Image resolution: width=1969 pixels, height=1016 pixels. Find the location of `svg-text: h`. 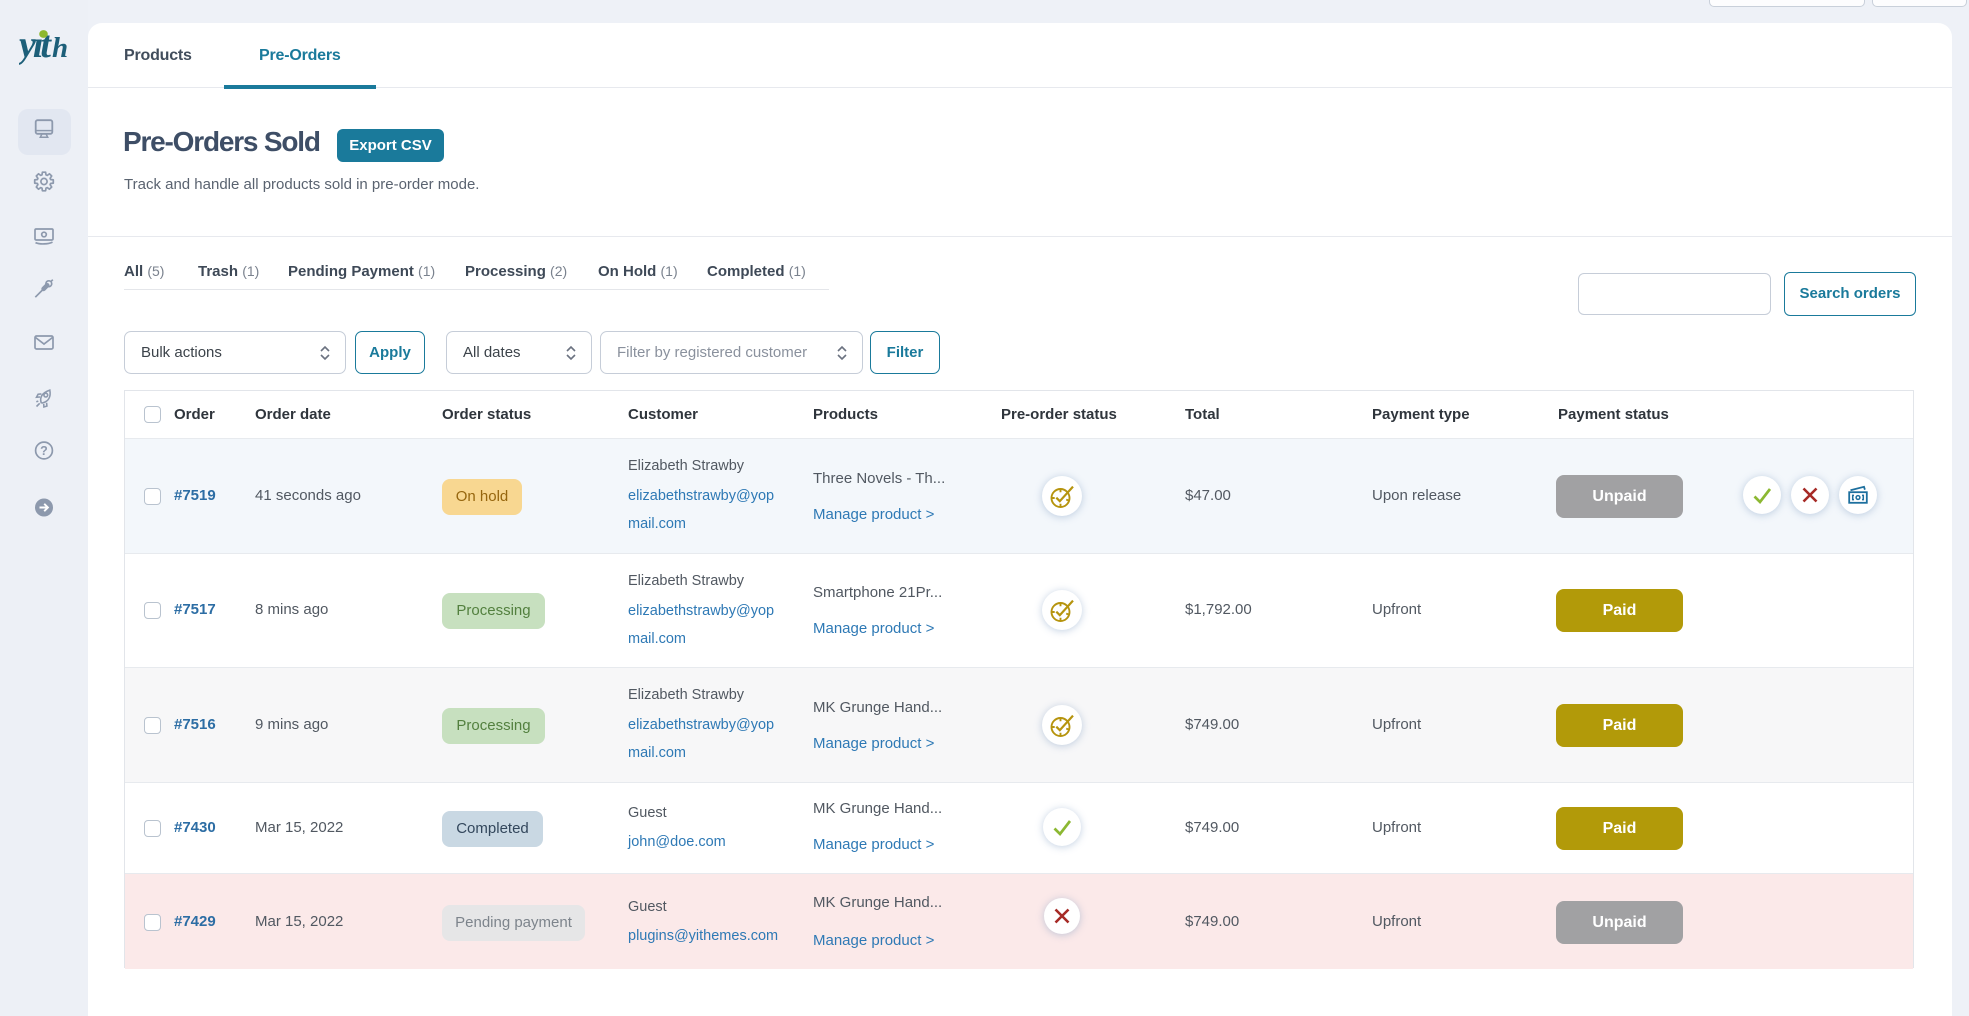

svg-text: h is located at coordinates (60, 48).